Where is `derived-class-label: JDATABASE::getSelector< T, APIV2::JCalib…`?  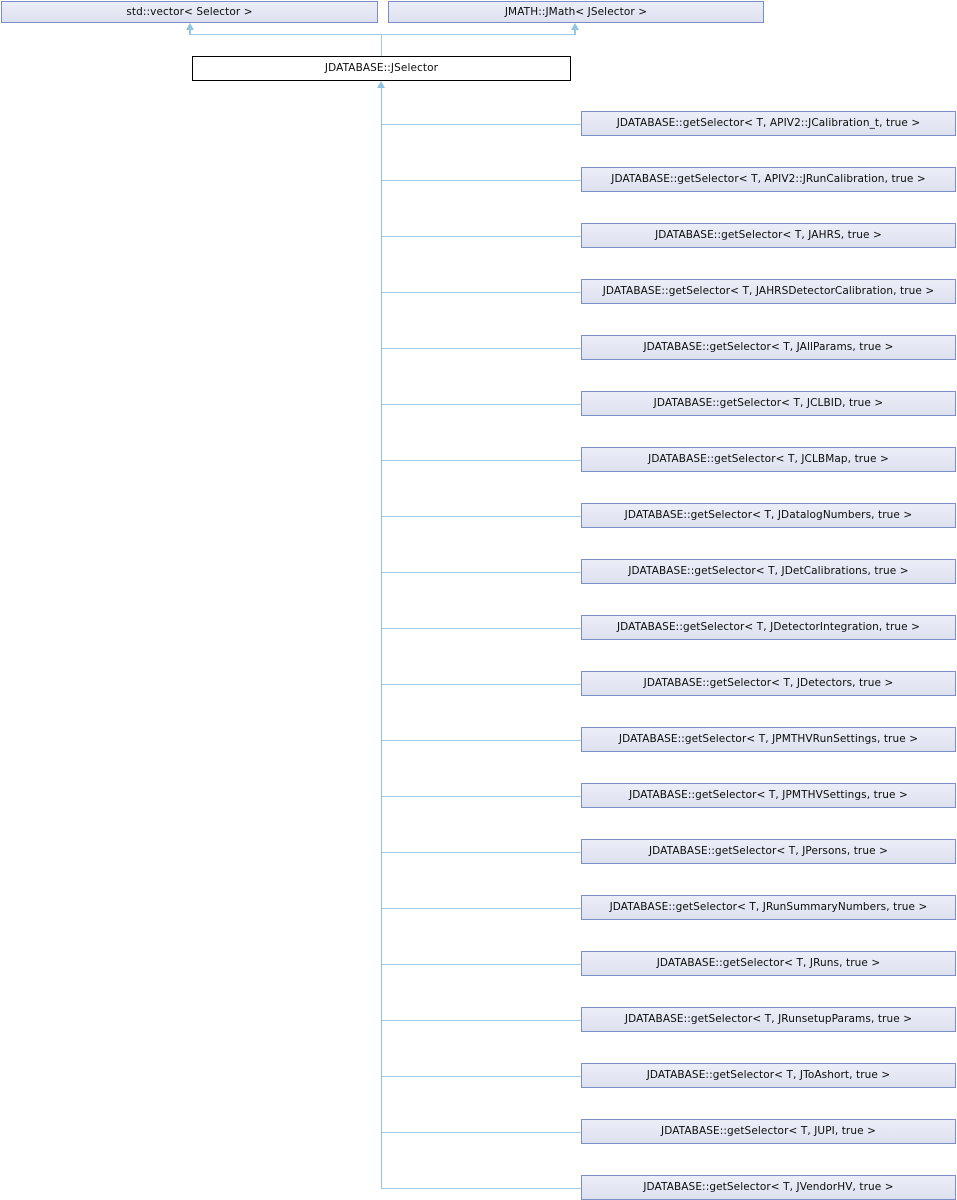
derived-class-label: JDATABASE::getSelector< T, APIV2::JCalib… is located at coordinates (768, 123).